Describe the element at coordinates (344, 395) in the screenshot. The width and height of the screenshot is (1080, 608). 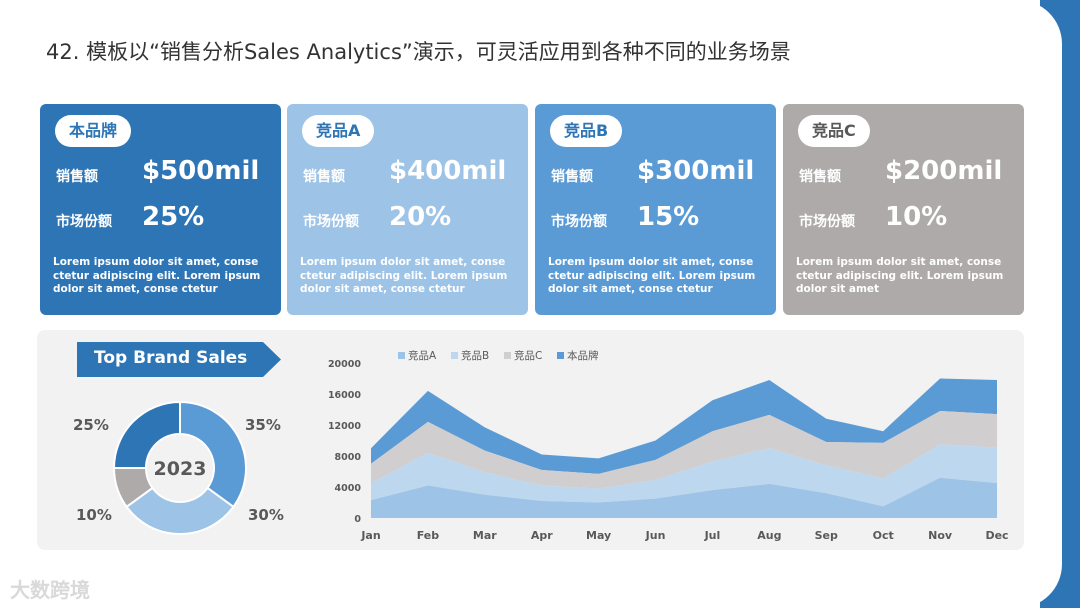
I see `y-tick-label: 16000` at that location.